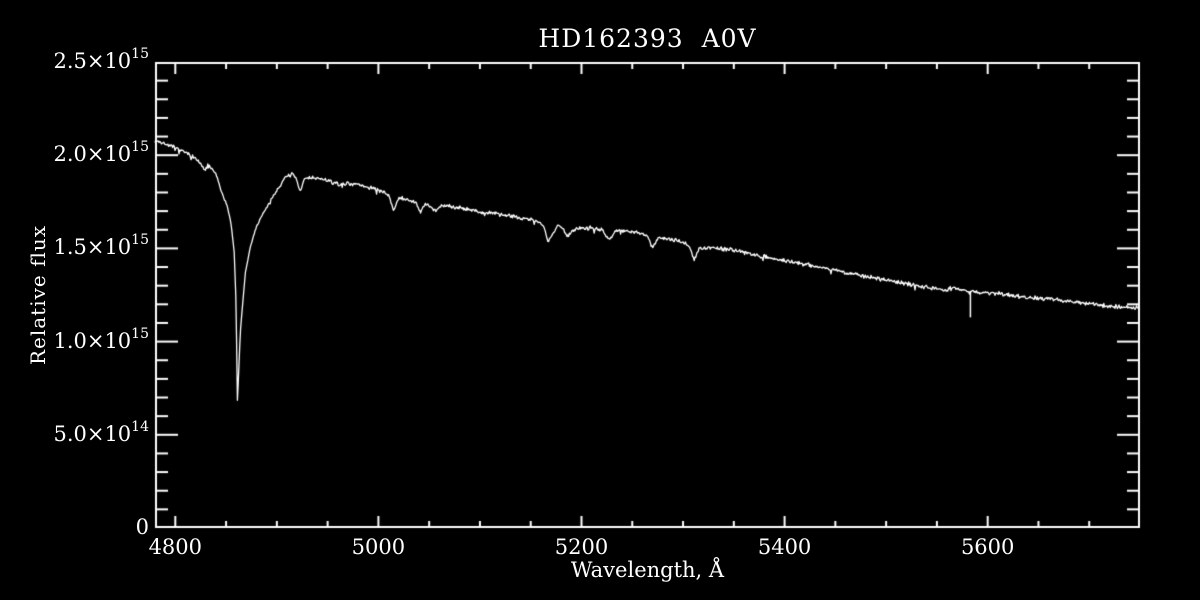  Describe the element at coordinates (101, 432) in the screenshot. I see `y-tick-label: 5.0×10¹⁴` at that location.